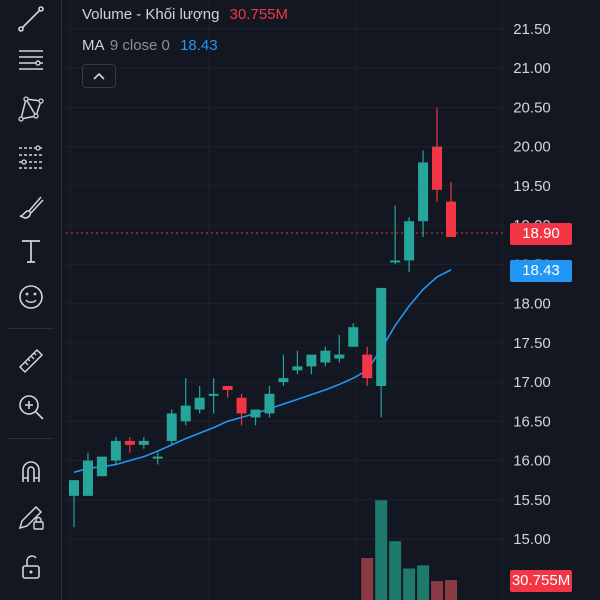 The image size is (600, 600). What do you see at coordinates (541, 581) in the screenshot?
I see `volume-price-tag: 30.755M` at bounding box center [541, 581].